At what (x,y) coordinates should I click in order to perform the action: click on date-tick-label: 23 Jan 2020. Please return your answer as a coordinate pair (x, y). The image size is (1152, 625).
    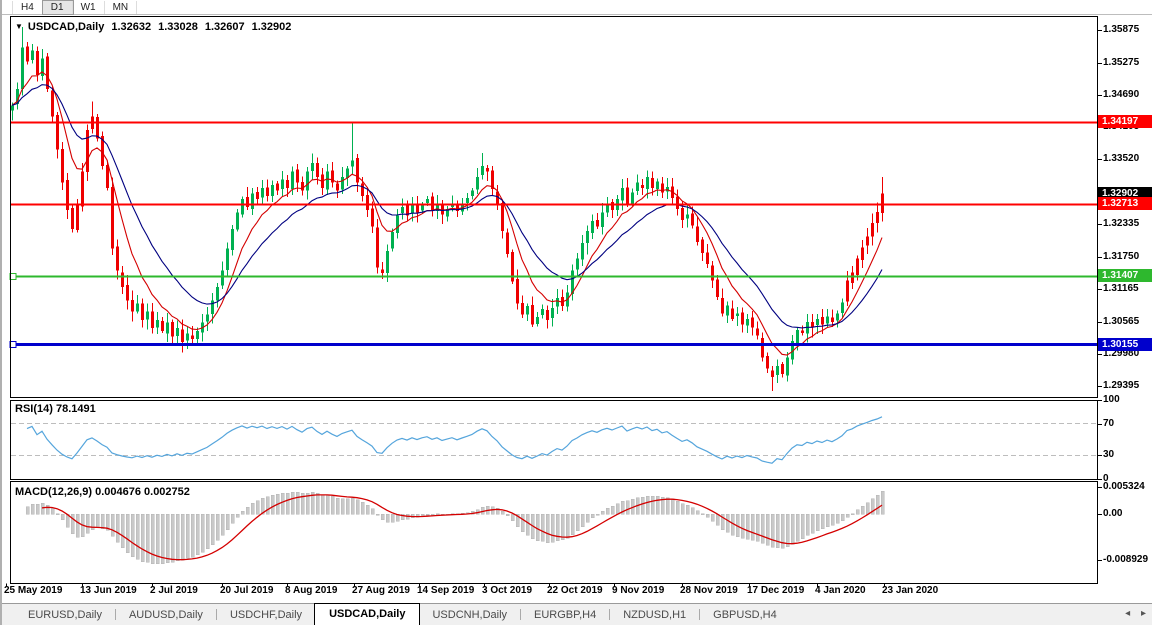
    Looking at the image, I should click on (910, 590).